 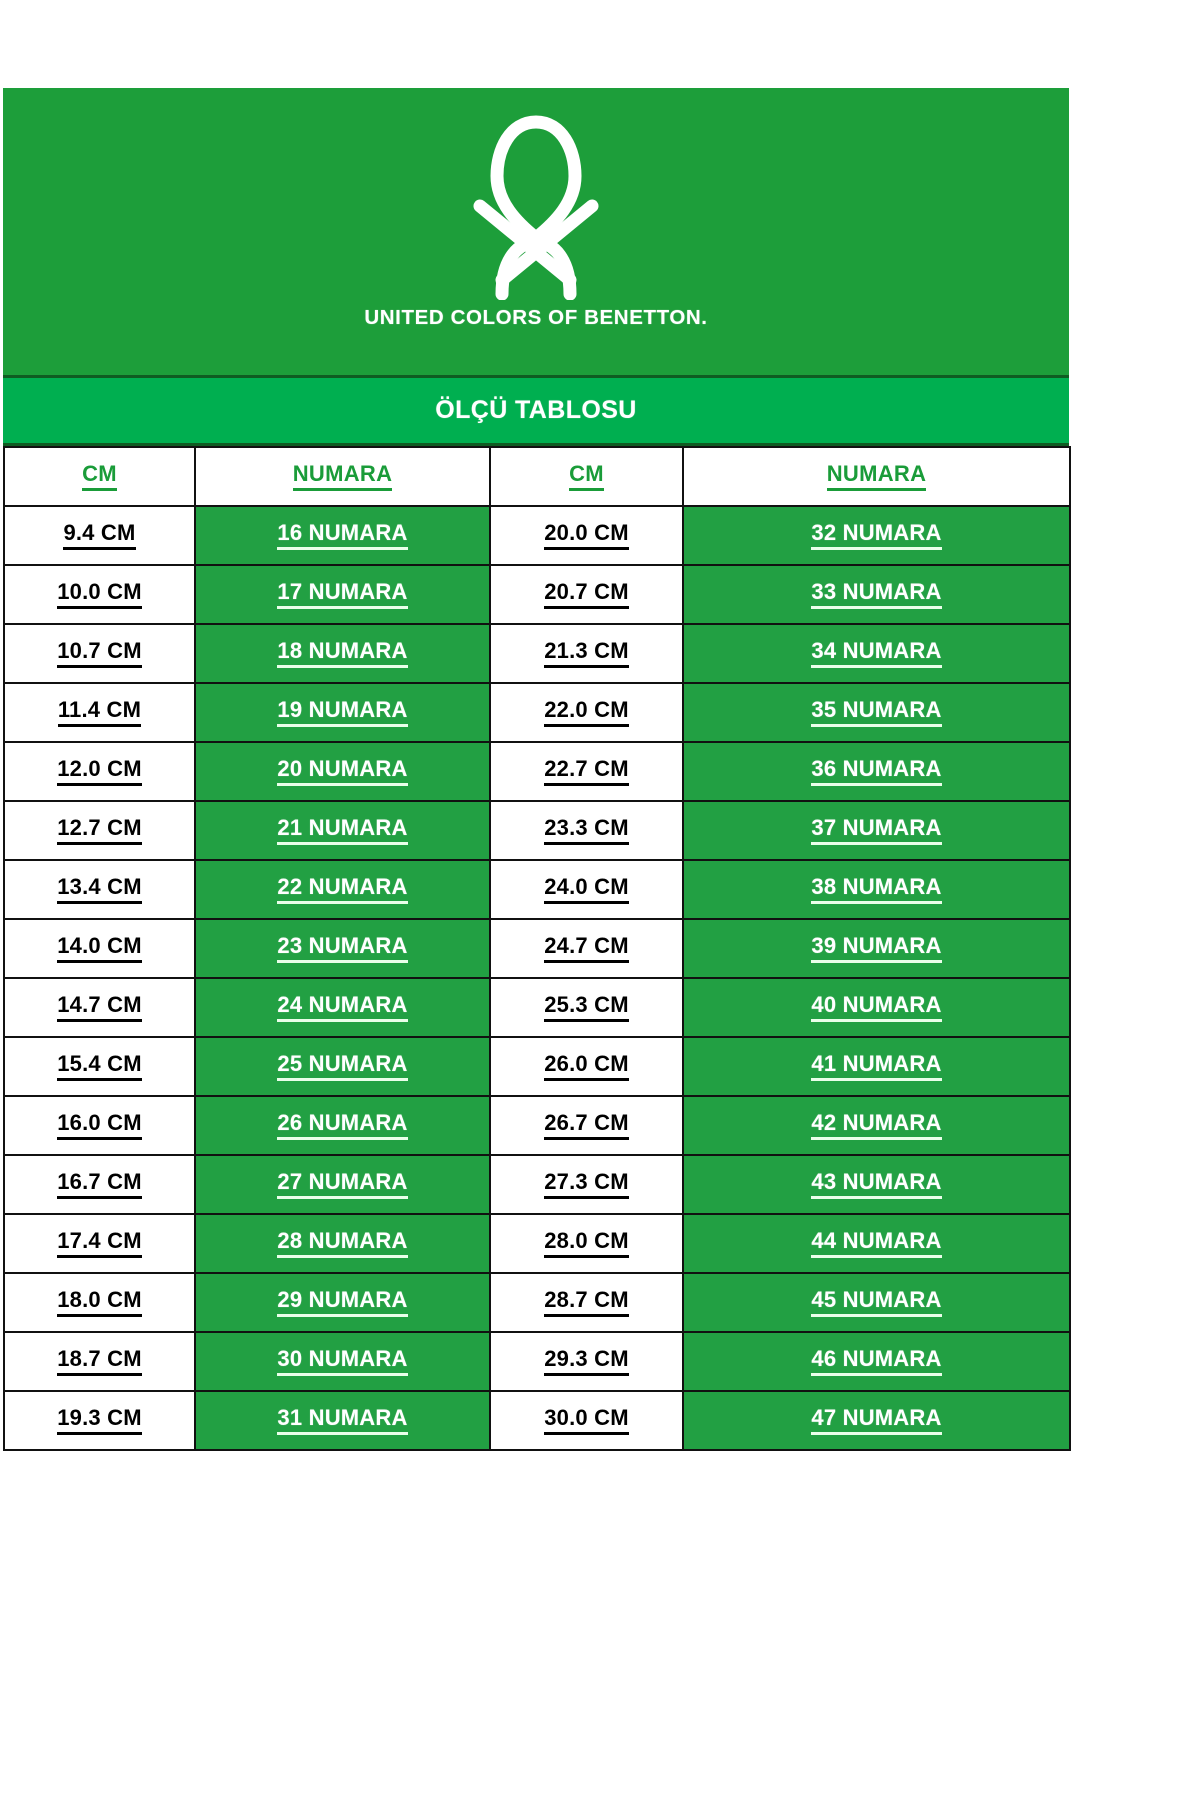 I want to click on cell-numara: 36 NUMARA, so click(x=876, y=771).